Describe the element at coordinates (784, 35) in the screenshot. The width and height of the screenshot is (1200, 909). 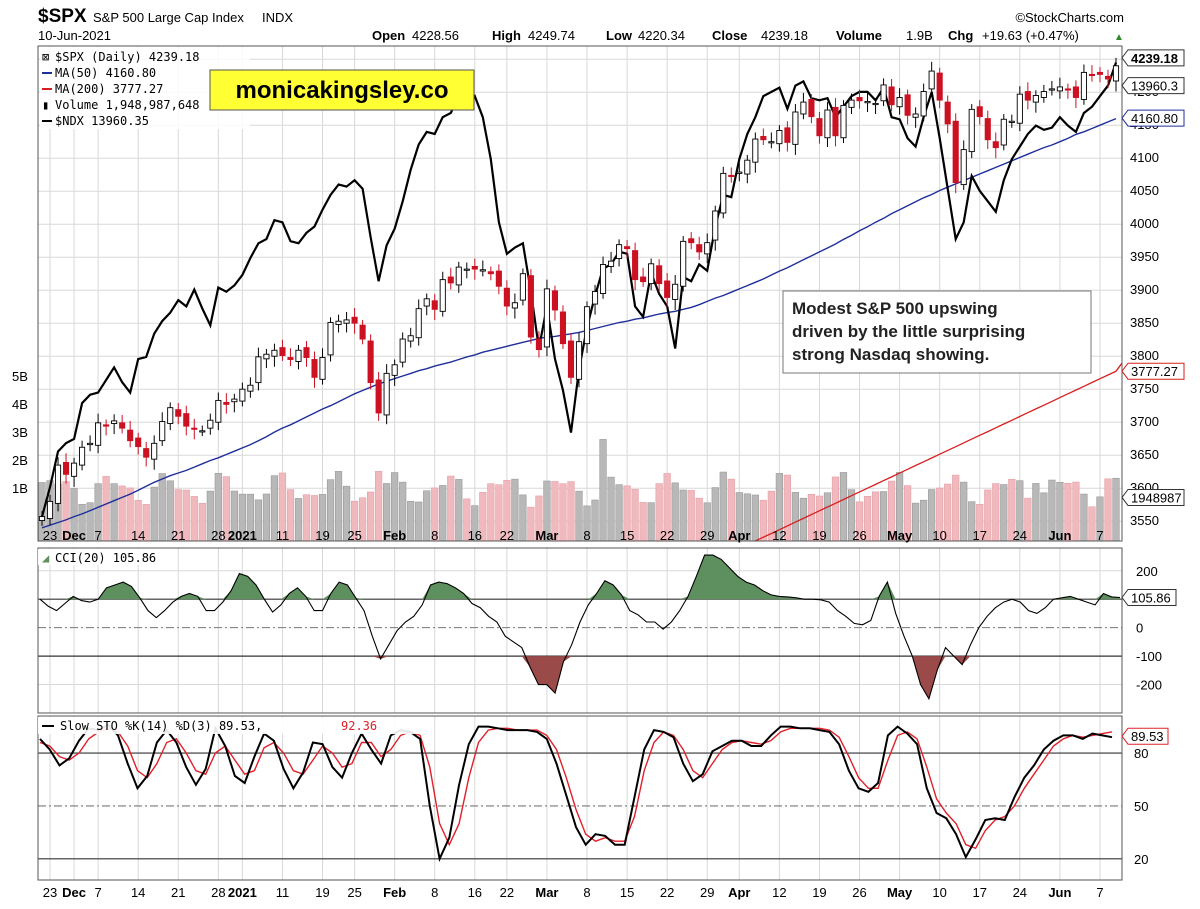
I see `close-value: 4239.18` at that location.